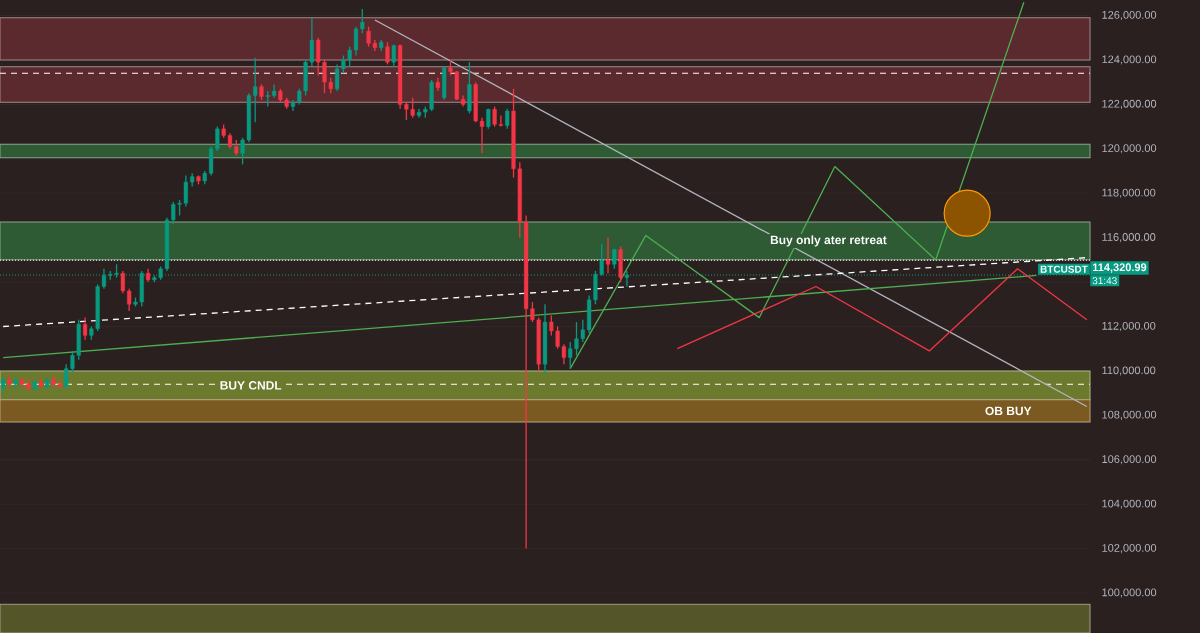  Describe the element at coordinates (1129, 593) in the screenshot. I see `y-tick-label: 100,000.00` at that location.